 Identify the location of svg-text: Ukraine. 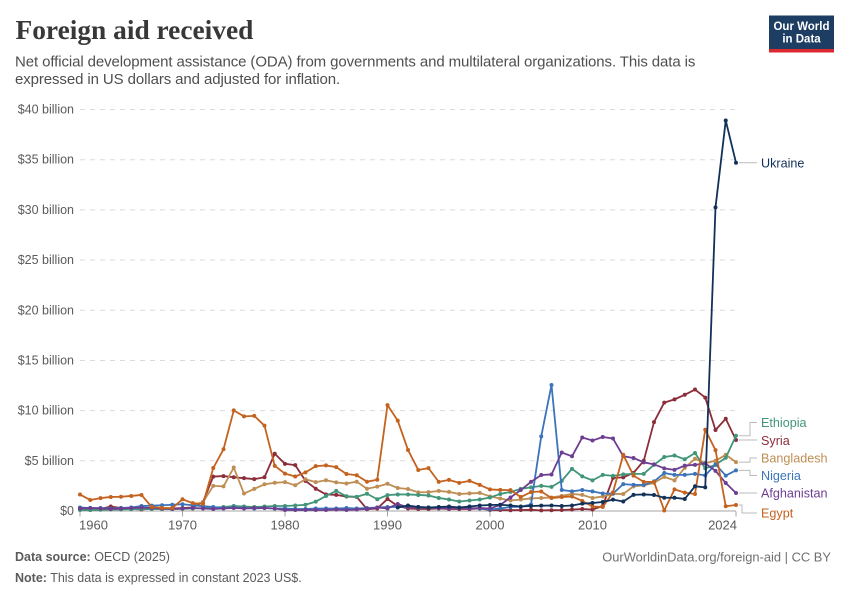
(782, 163).